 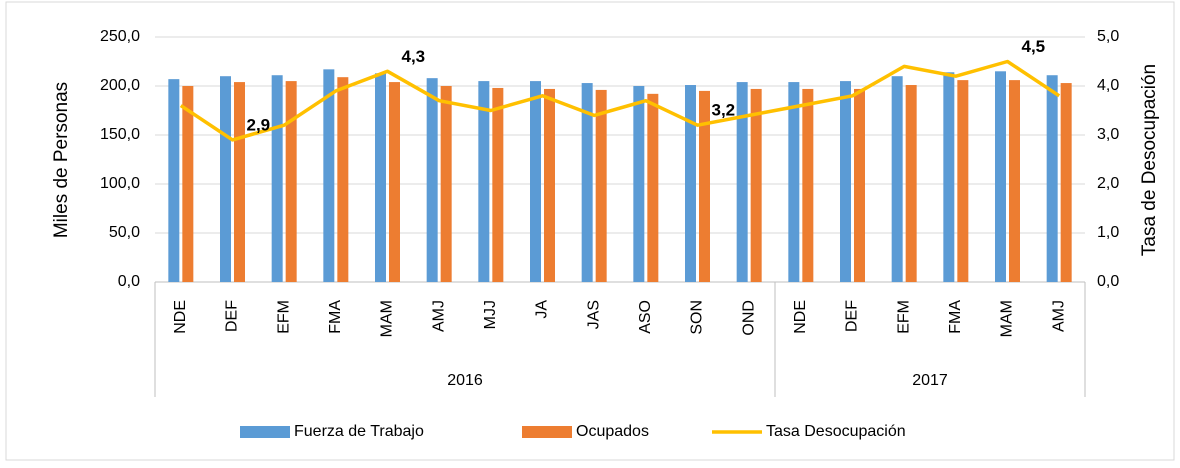 I want to click on y2-tick-label: 4,0, so click(x=1108, y=85).